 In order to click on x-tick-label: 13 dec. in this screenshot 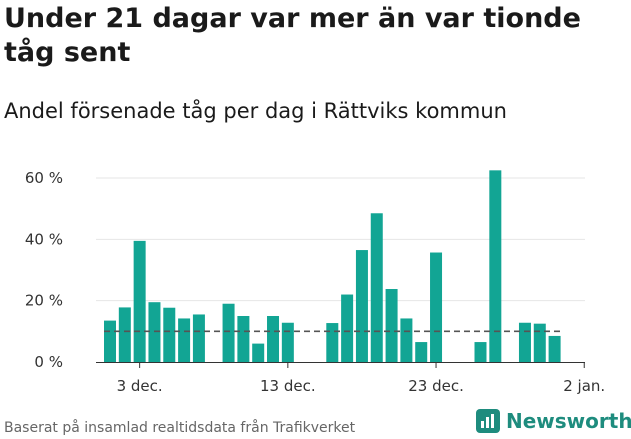, I will do `click(288, 386)`.